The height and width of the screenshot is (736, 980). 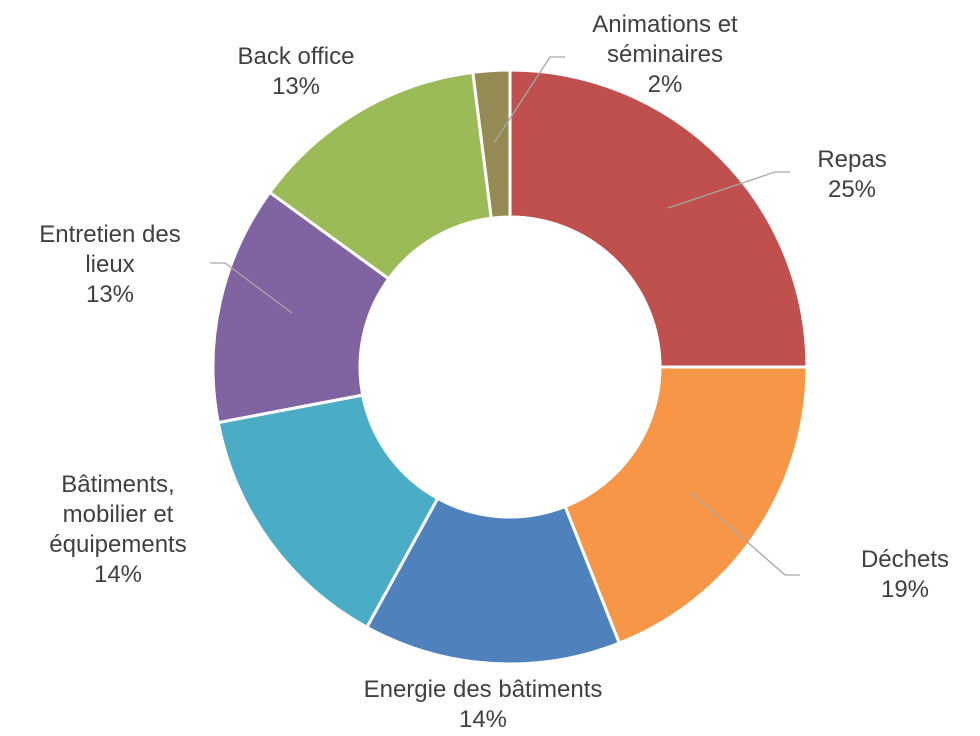 I want to click on category-label: Déchets, so click(x=905, y=559).